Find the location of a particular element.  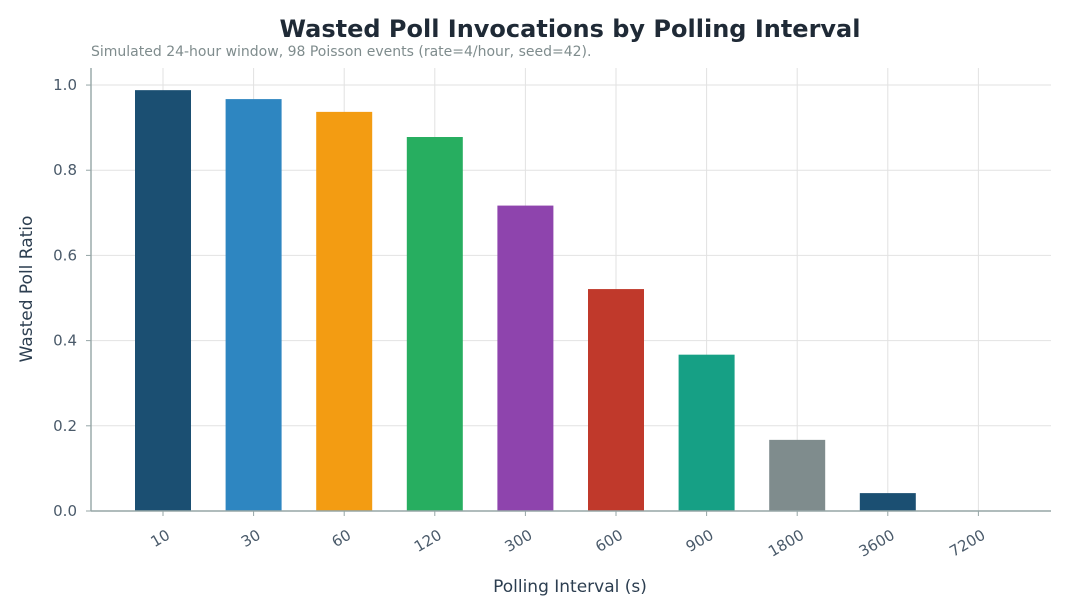

x-tick-label: 7200 is located at coordinates (967, 543).